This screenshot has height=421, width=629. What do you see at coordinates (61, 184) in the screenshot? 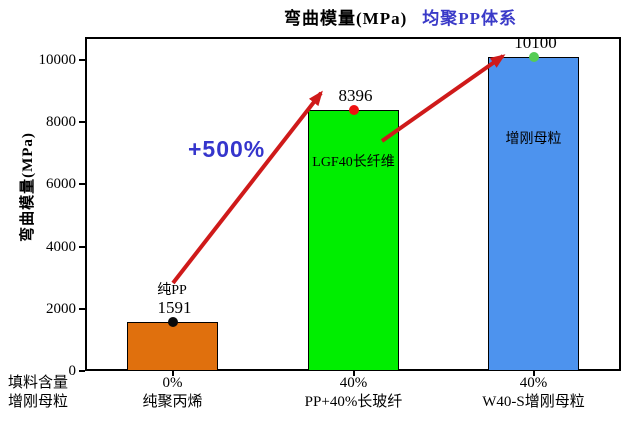
I see `y-tick-label: 6000` at bounding box center [61, 184].